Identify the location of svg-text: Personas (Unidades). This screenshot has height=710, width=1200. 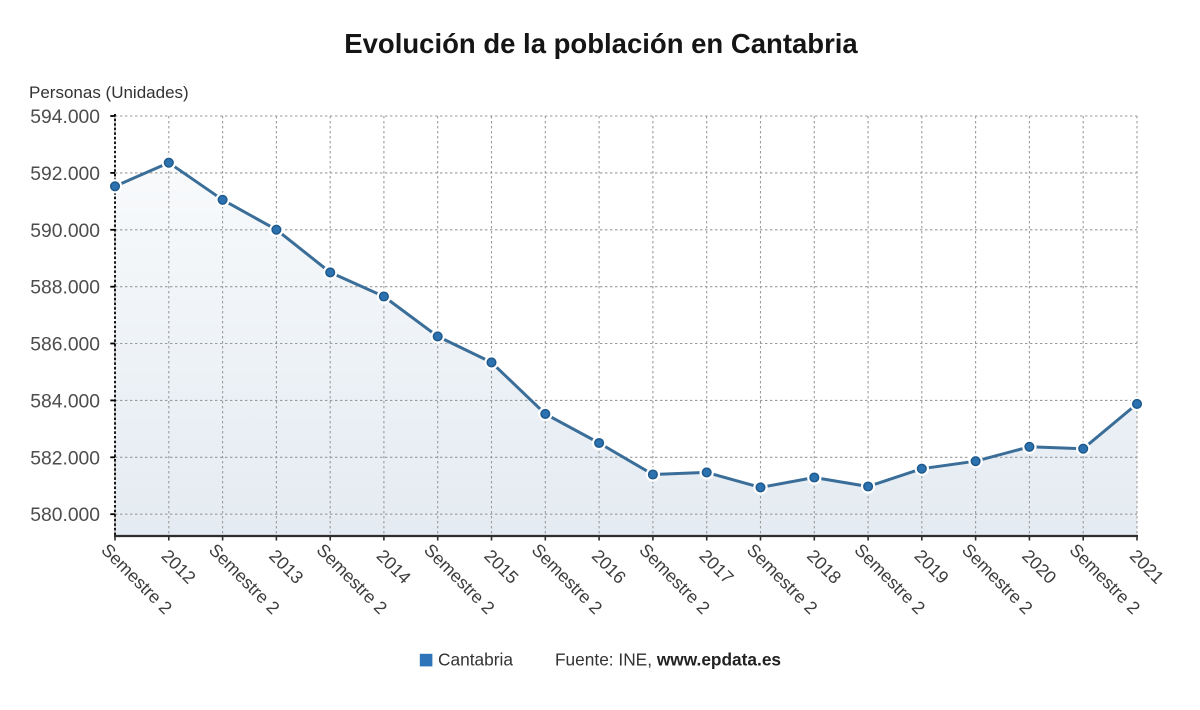
(109, 92).